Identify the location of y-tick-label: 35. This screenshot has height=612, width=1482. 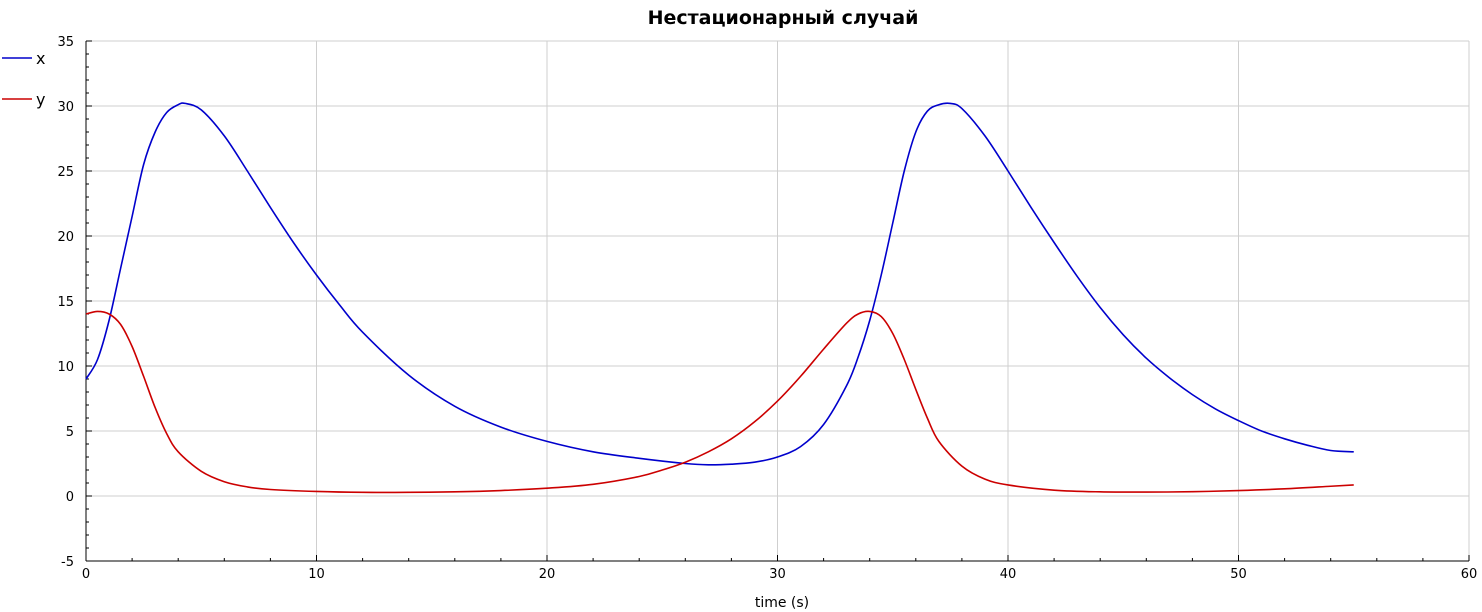
(65, 42).